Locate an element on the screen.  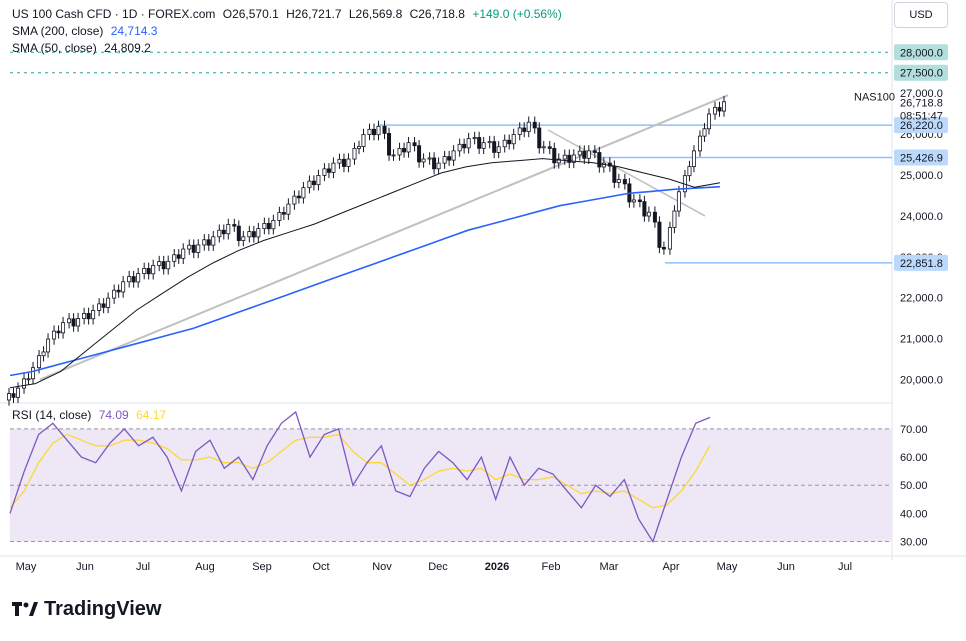
last-price-label: 26,718.8 is located at coordinates (921, 104).